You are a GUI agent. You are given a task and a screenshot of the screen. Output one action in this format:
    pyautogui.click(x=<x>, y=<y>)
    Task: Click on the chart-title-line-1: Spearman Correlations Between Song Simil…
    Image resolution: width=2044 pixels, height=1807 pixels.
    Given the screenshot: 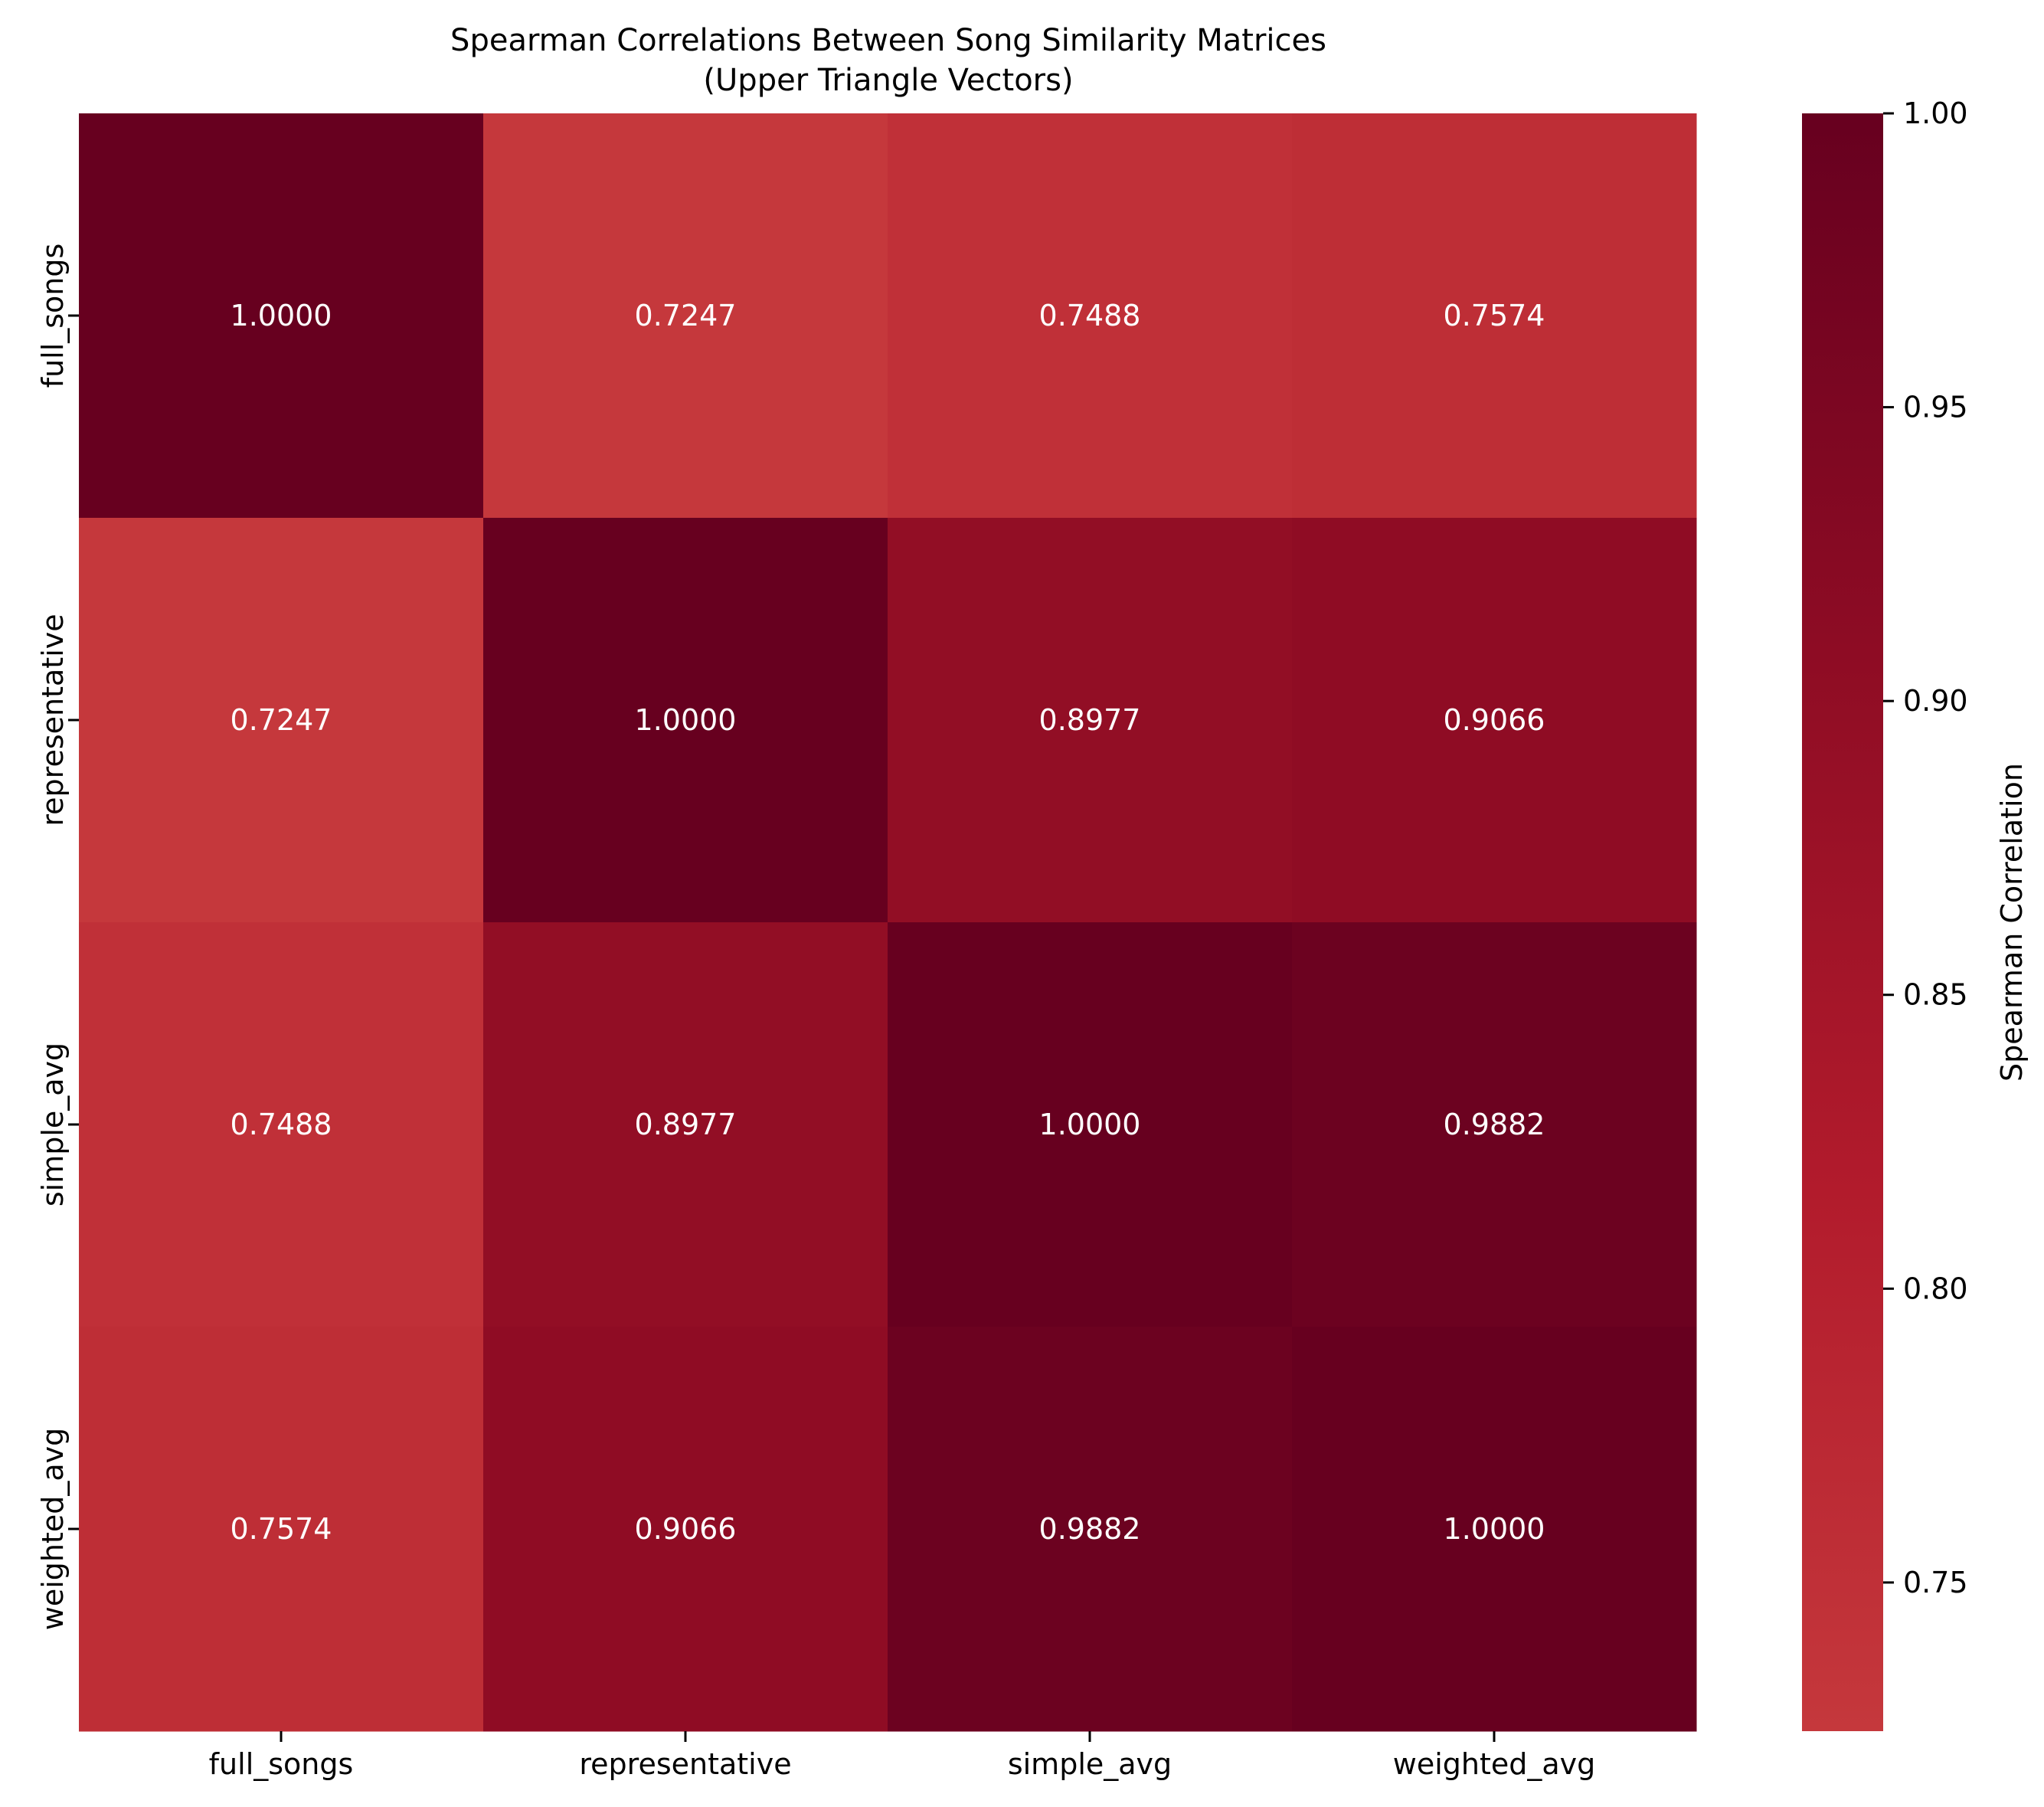 What is the action you would take?
    pyautogui.click(x=888, y=40)
    